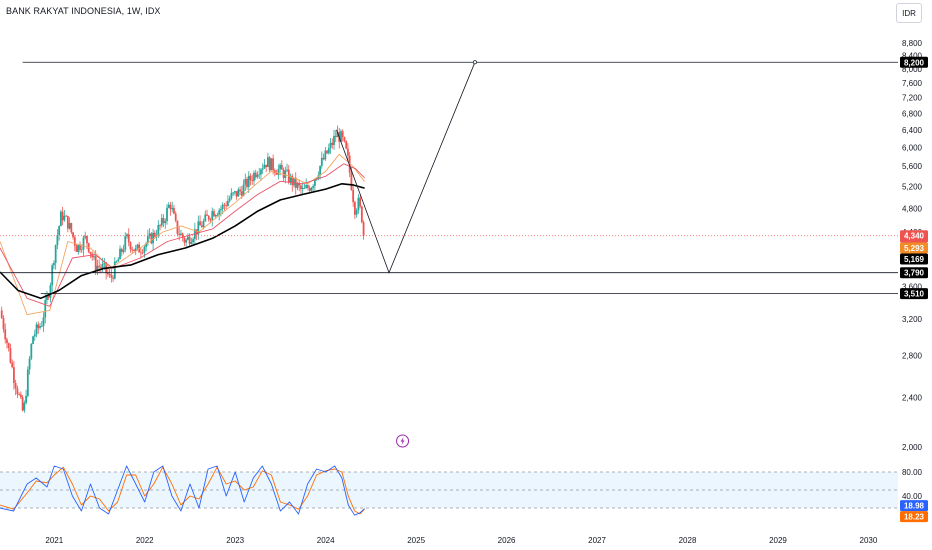 The width and height of the screenshot is (932, 550). Describe the element at coordinates (869, 540) in the screenshot. I see `time-tick-label: 2030` at that location.